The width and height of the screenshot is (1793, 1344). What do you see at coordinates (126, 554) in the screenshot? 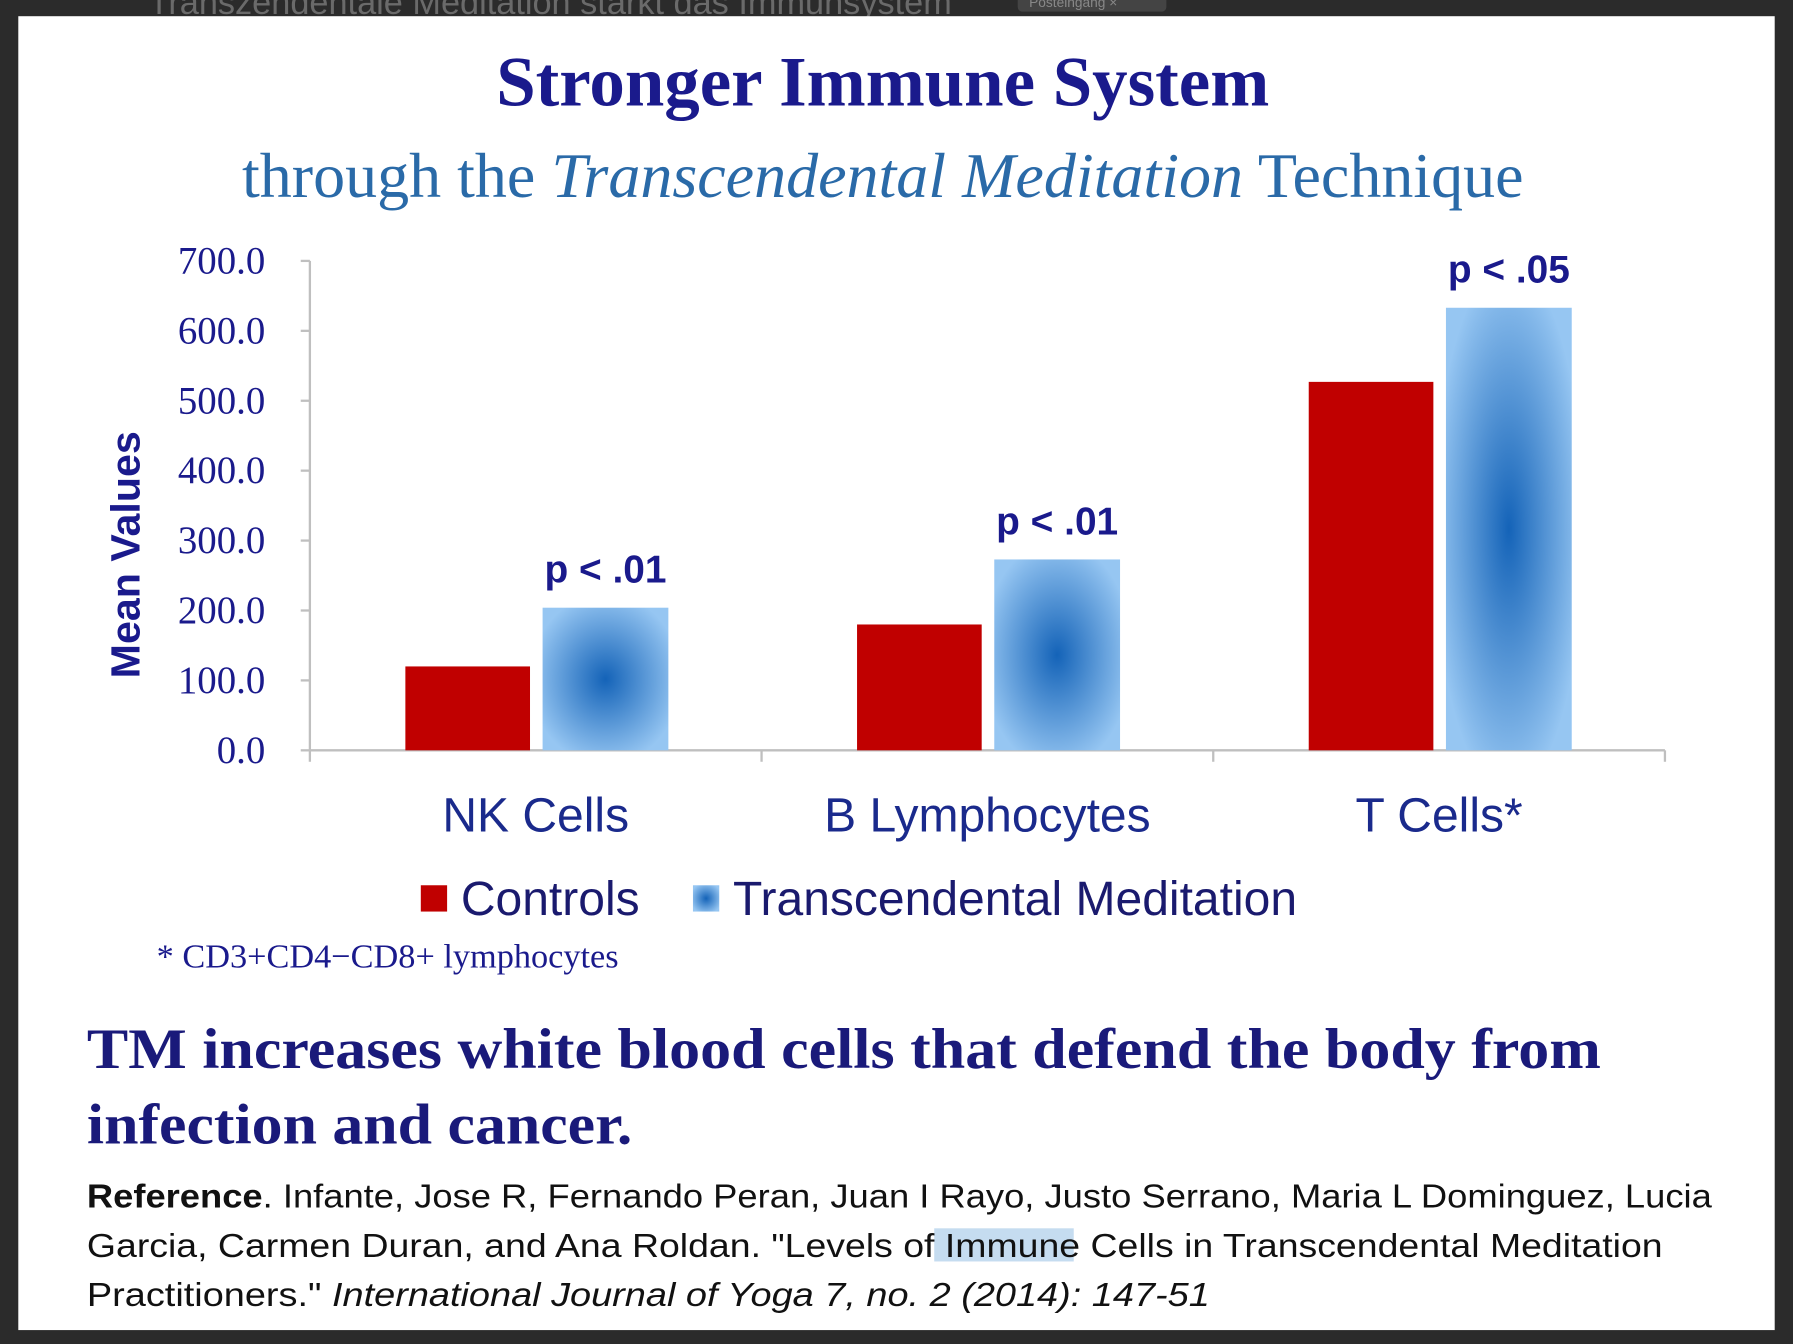
I see `y-axis-label: Mean Values` at bounding box center [126, 554].